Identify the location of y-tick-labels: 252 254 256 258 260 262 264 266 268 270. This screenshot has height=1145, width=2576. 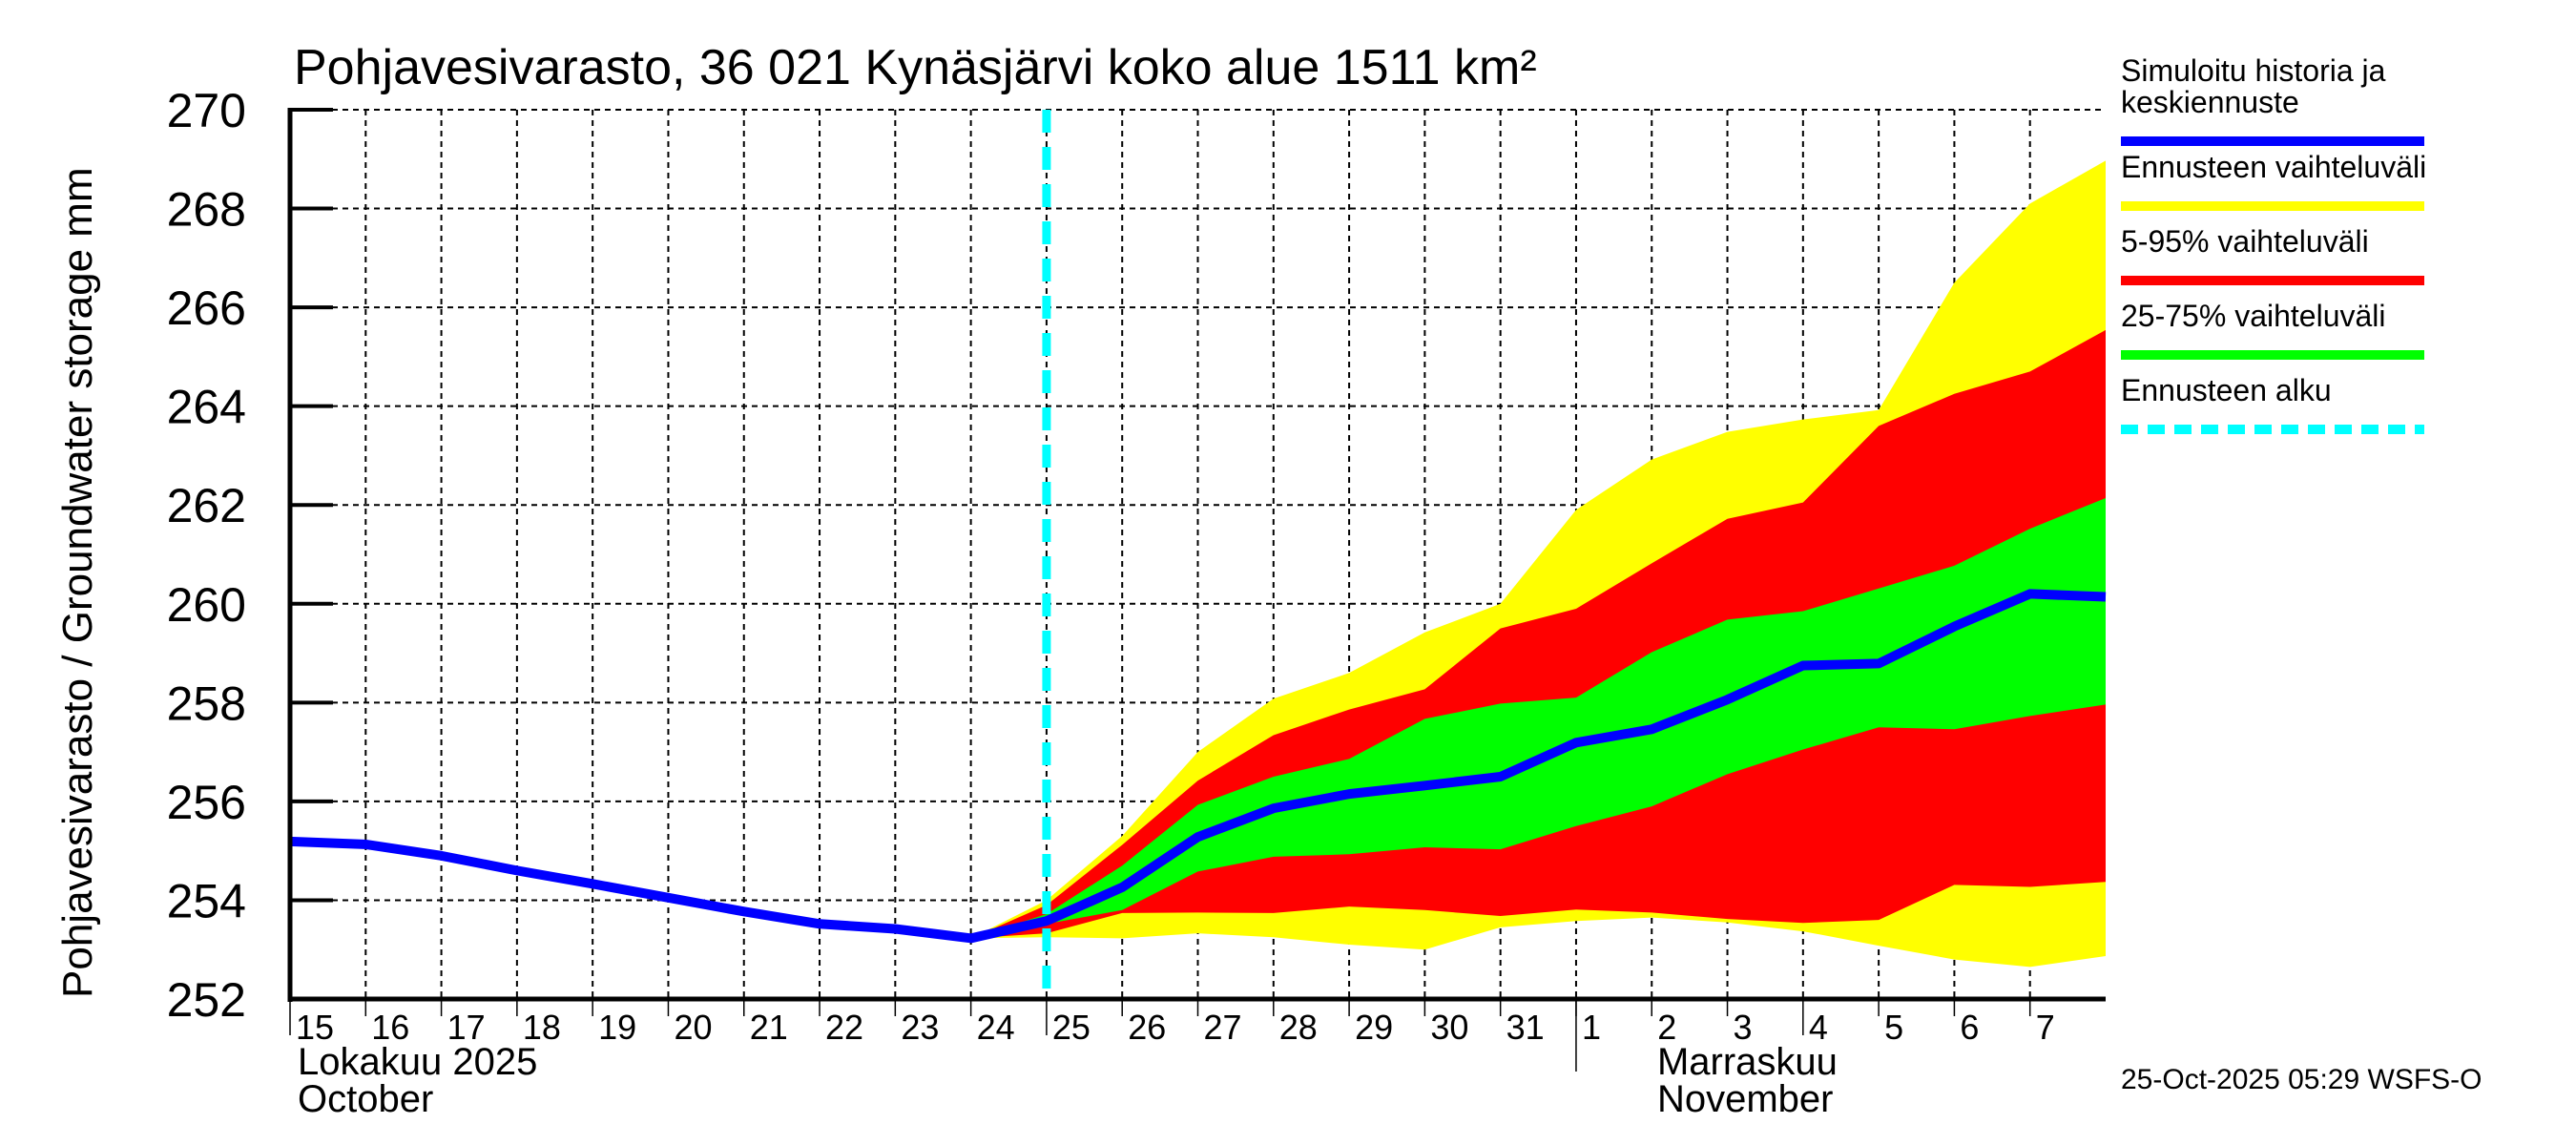
(206, 555).